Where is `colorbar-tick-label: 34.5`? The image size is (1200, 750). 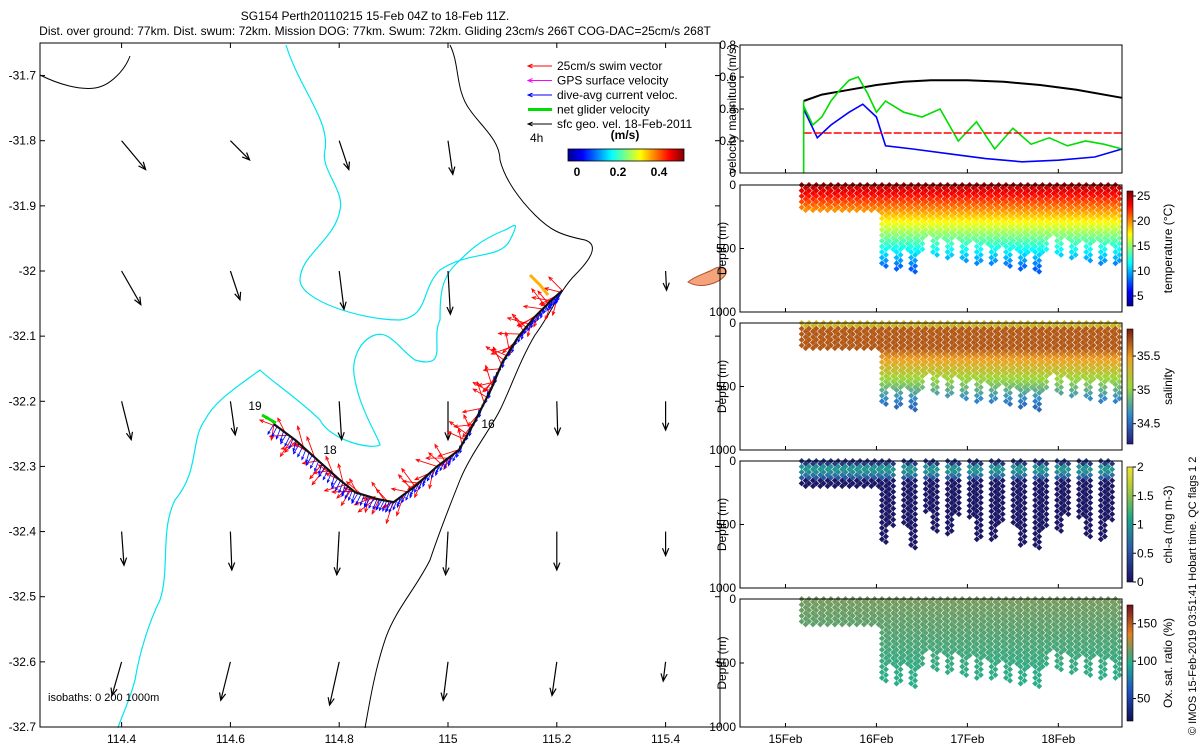 colorbar-tick-label: 34.5 is located at coordinates (1149, 424).